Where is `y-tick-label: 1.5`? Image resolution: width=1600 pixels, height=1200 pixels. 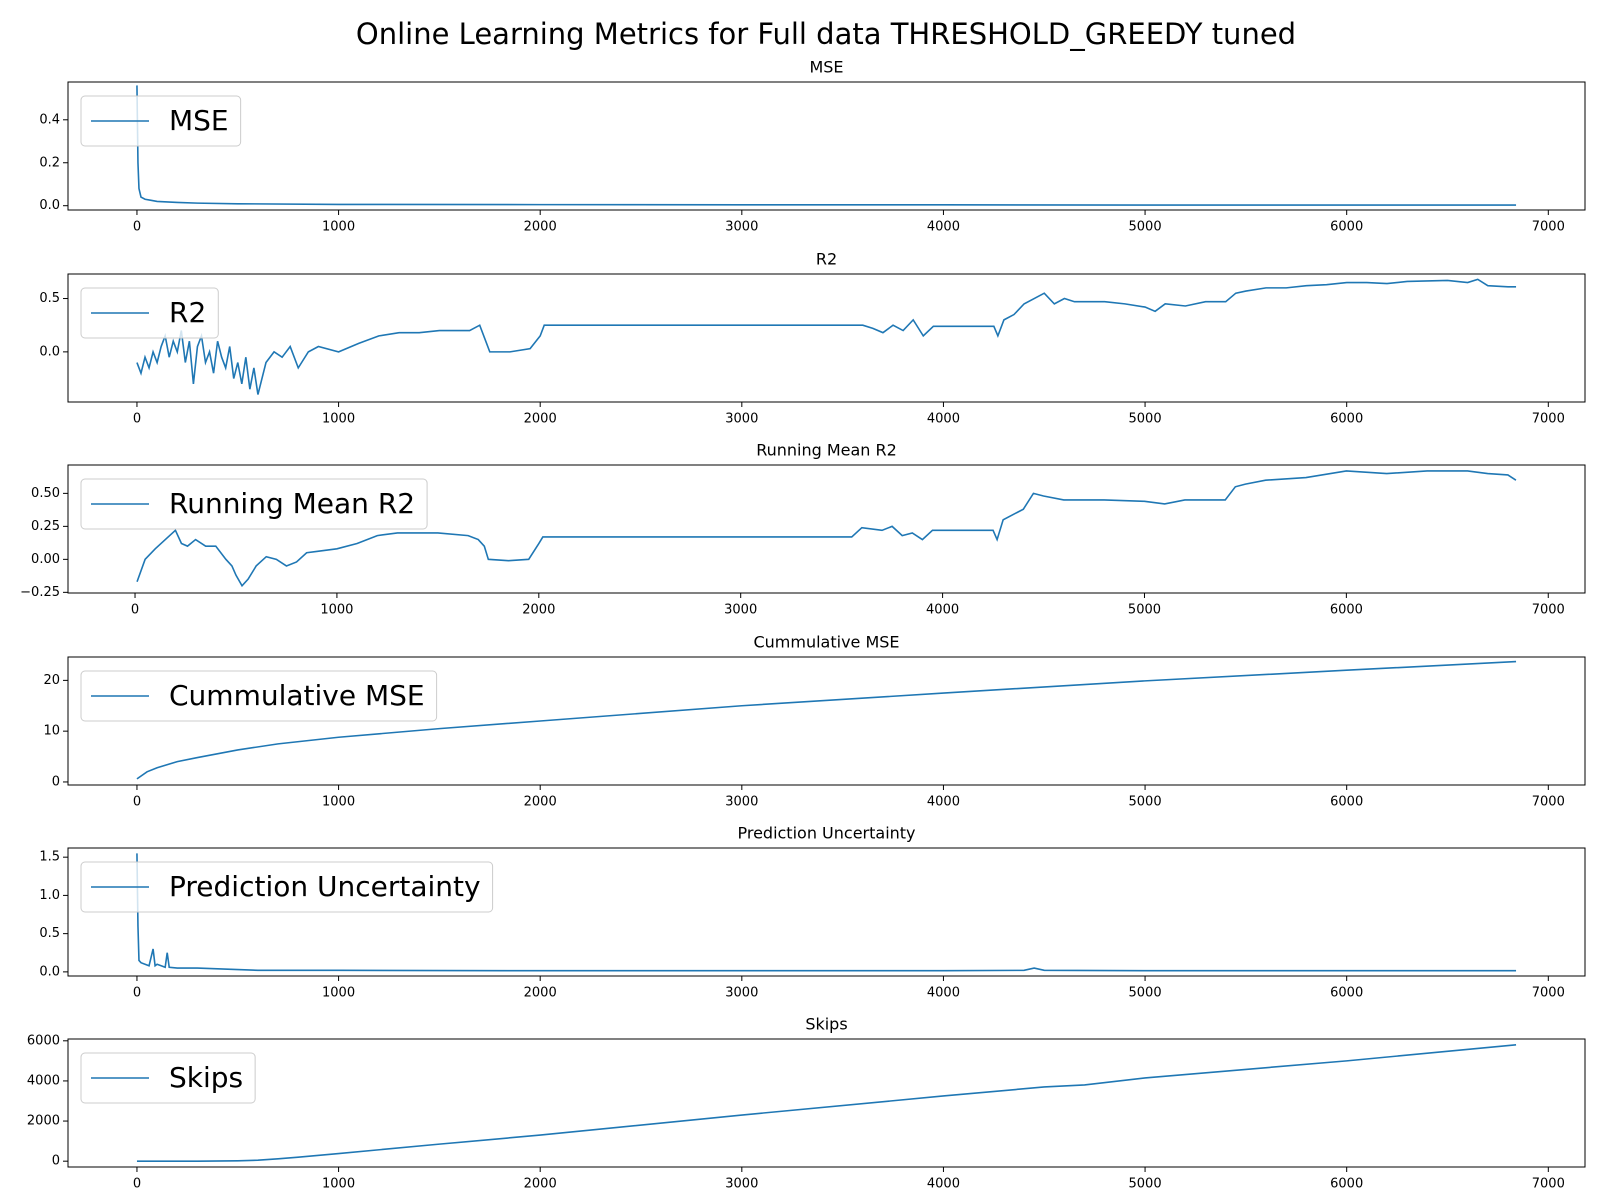 y-tick-label: 1.5 is located at coordinates (49, 857).